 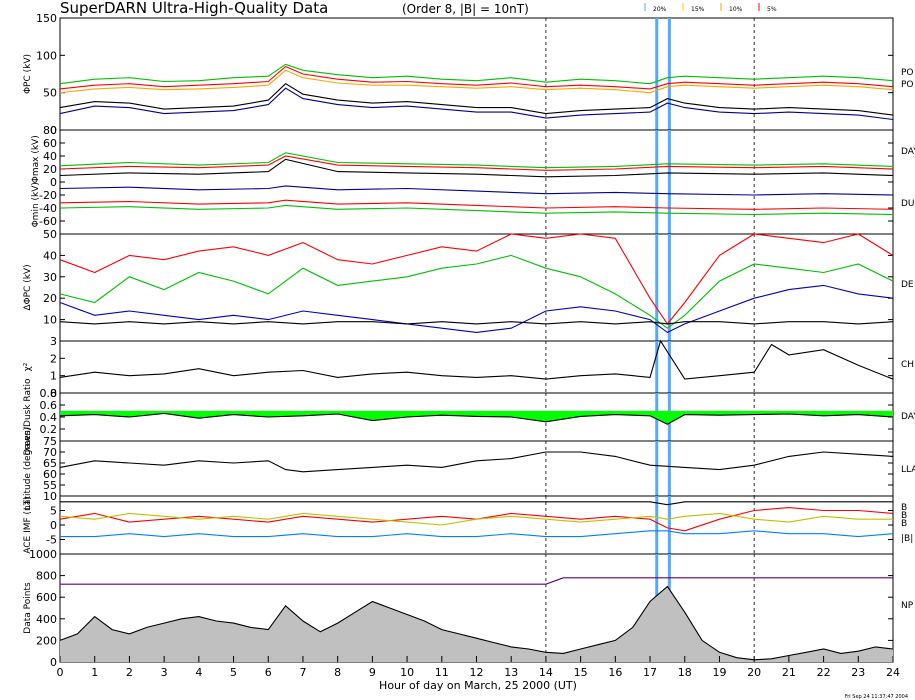 What do you see at coordinates (907, 73) in the screenshot?
I see `right-label: PO` at bounding box center [907, 73].